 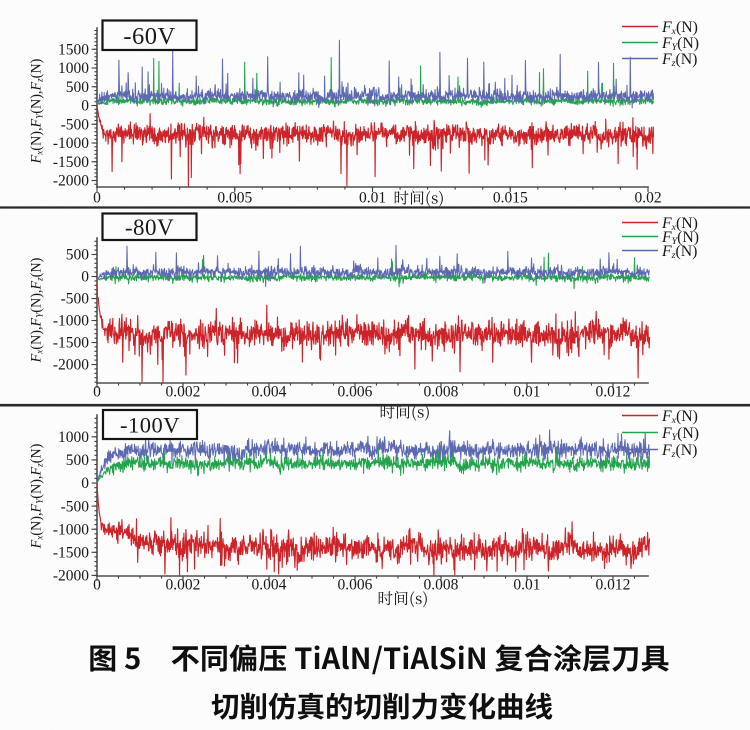 I want to click on caption-line2-glyphs, so click(x=382, y=706).